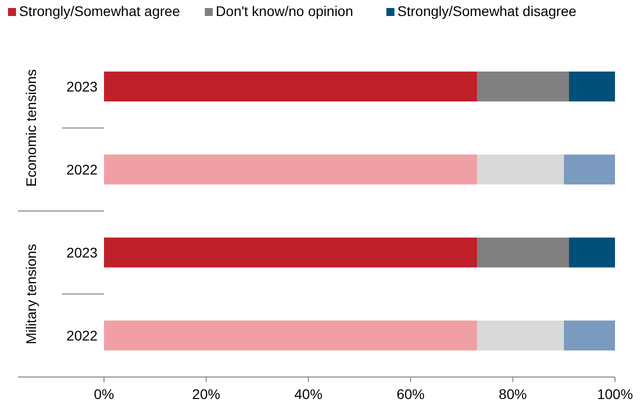  What do you see at coordinates (512, 394) in the screenshot?
I see `x-tick-label: 80%` at bounding box center [512, 394].